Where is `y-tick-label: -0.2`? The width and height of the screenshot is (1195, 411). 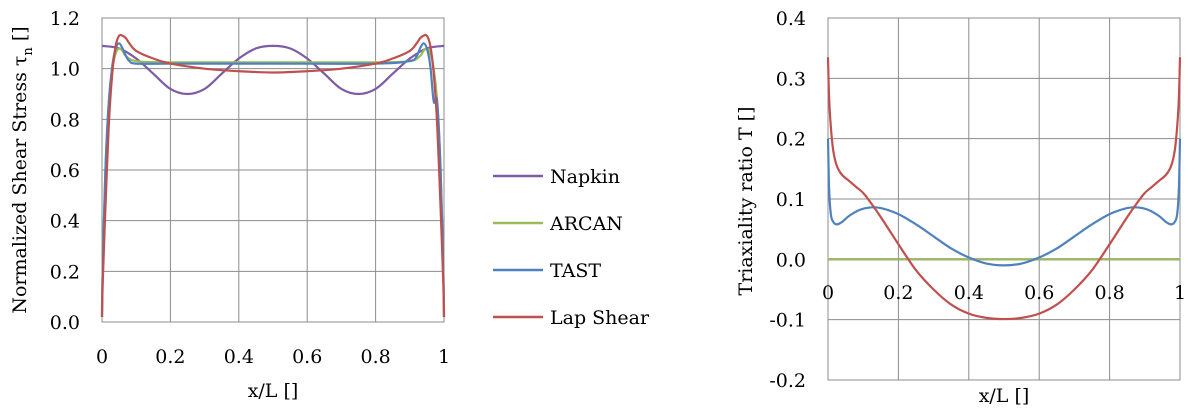 y-tick-label: -0.2 is located at coordinates (787, 381).